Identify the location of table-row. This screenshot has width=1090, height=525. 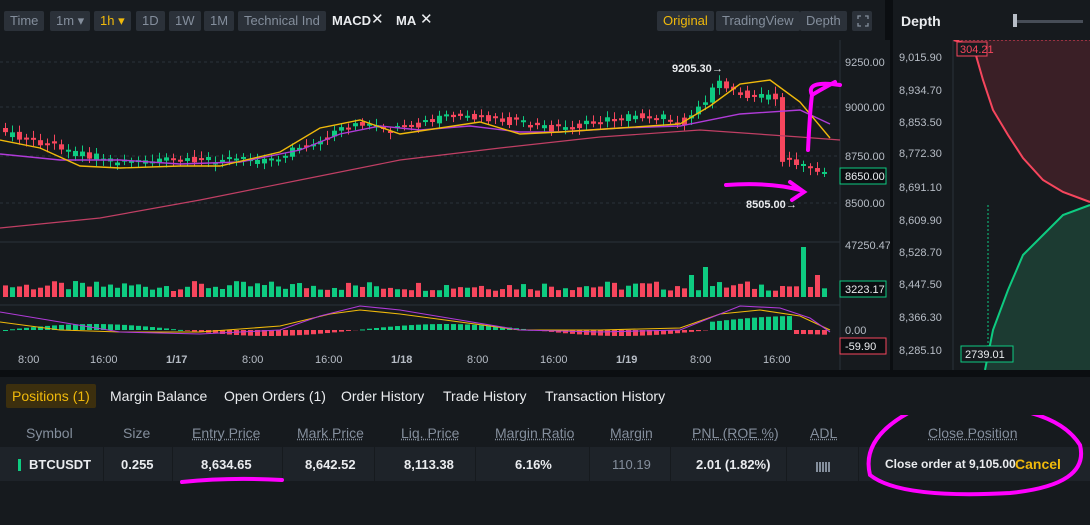
(545, 464).